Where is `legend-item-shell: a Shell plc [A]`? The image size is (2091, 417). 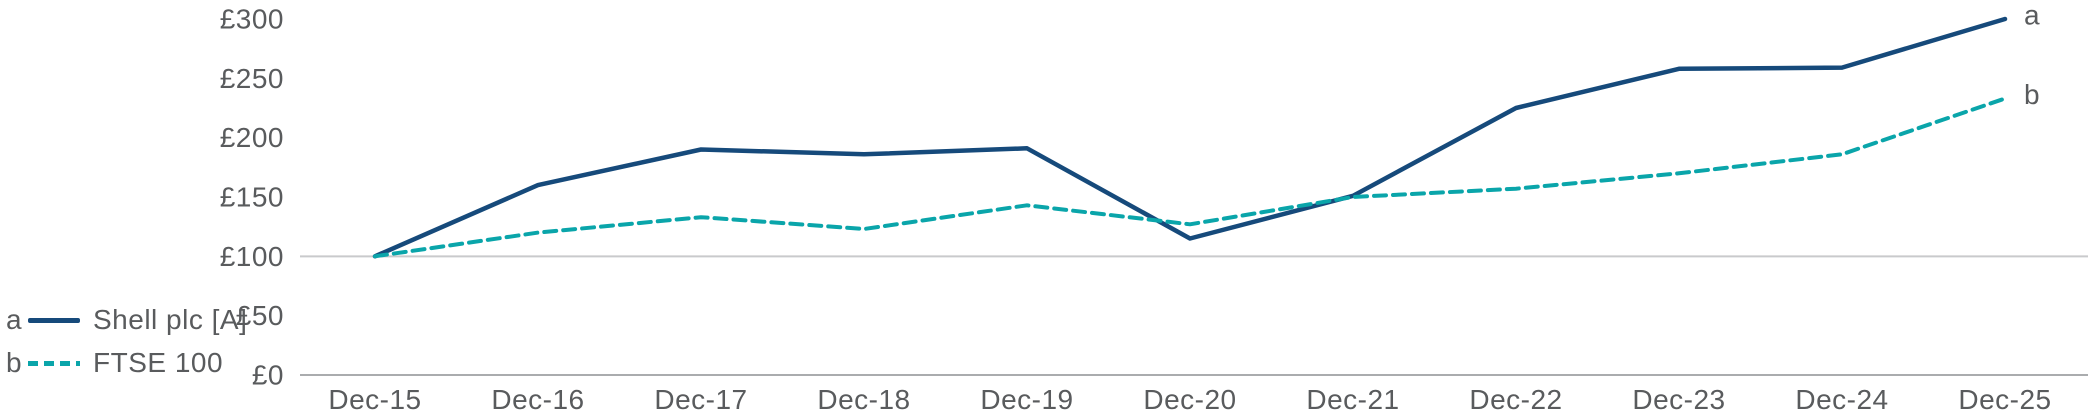
legend-item-shell: a Shell plc [A] is located at coordinates (126, 320).